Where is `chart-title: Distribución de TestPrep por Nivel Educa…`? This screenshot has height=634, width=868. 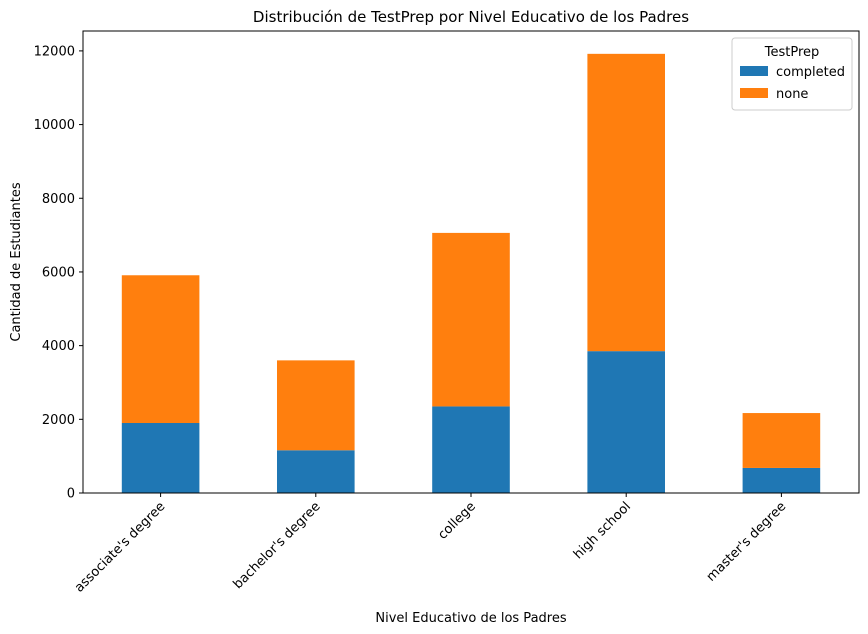
chart-title: Distribución de TestPrep por Nivel Educa… is located at coordinates (471, 17).